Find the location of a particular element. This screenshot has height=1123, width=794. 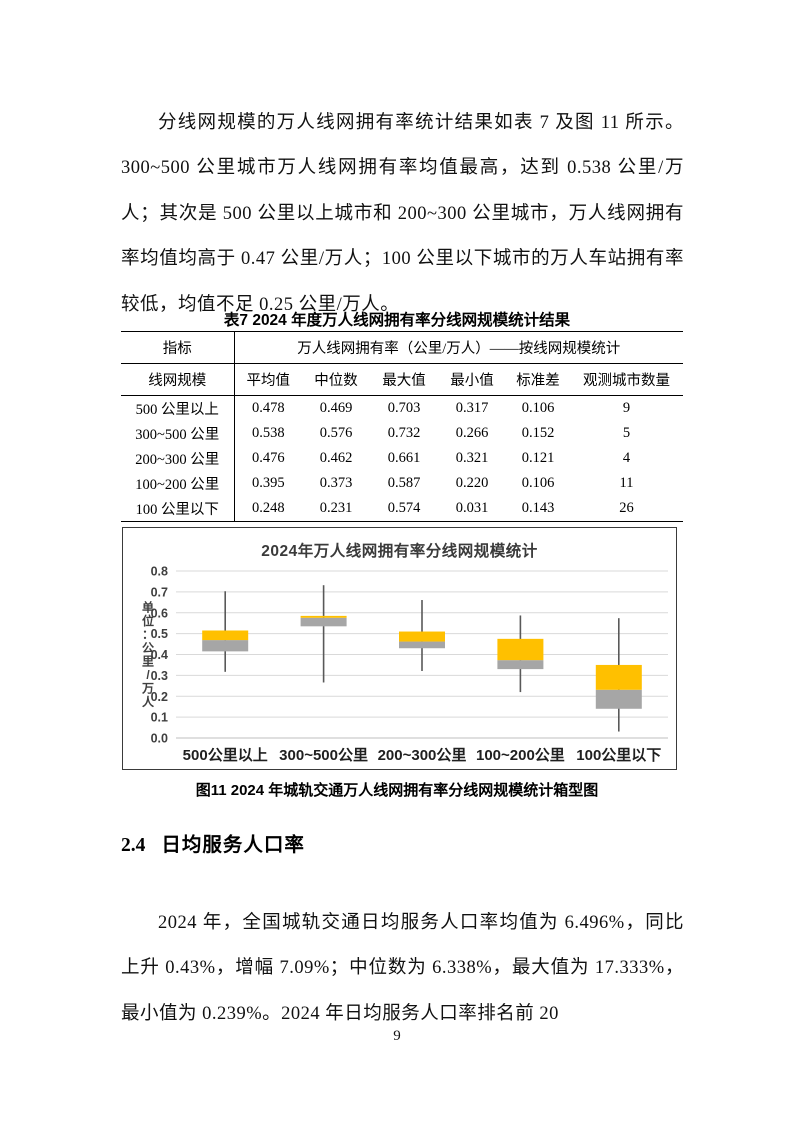

header-cell-min: 最小值 is located at coordinates (472, 381).